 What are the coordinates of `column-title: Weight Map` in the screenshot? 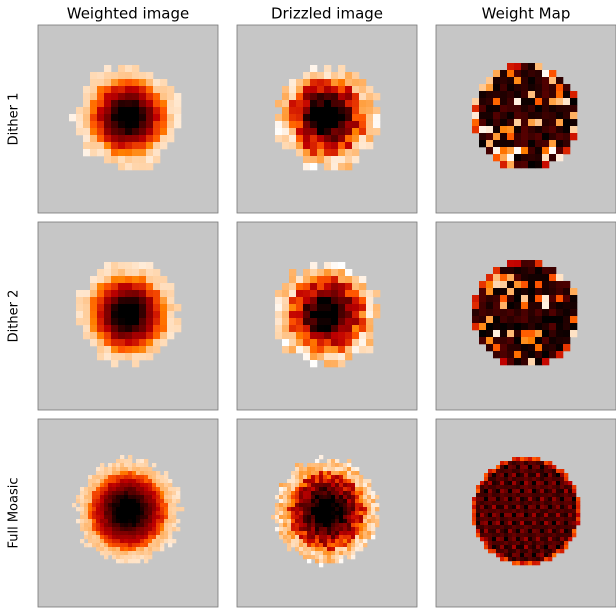 It's located at (526, 14).